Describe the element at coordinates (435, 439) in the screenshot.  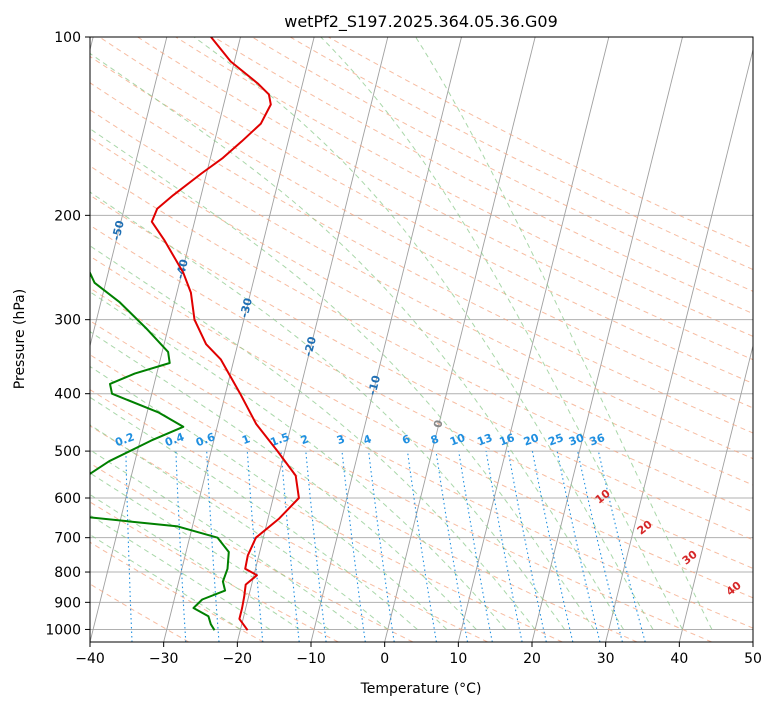
I see `mixing-ratio-label: 8` at that location.